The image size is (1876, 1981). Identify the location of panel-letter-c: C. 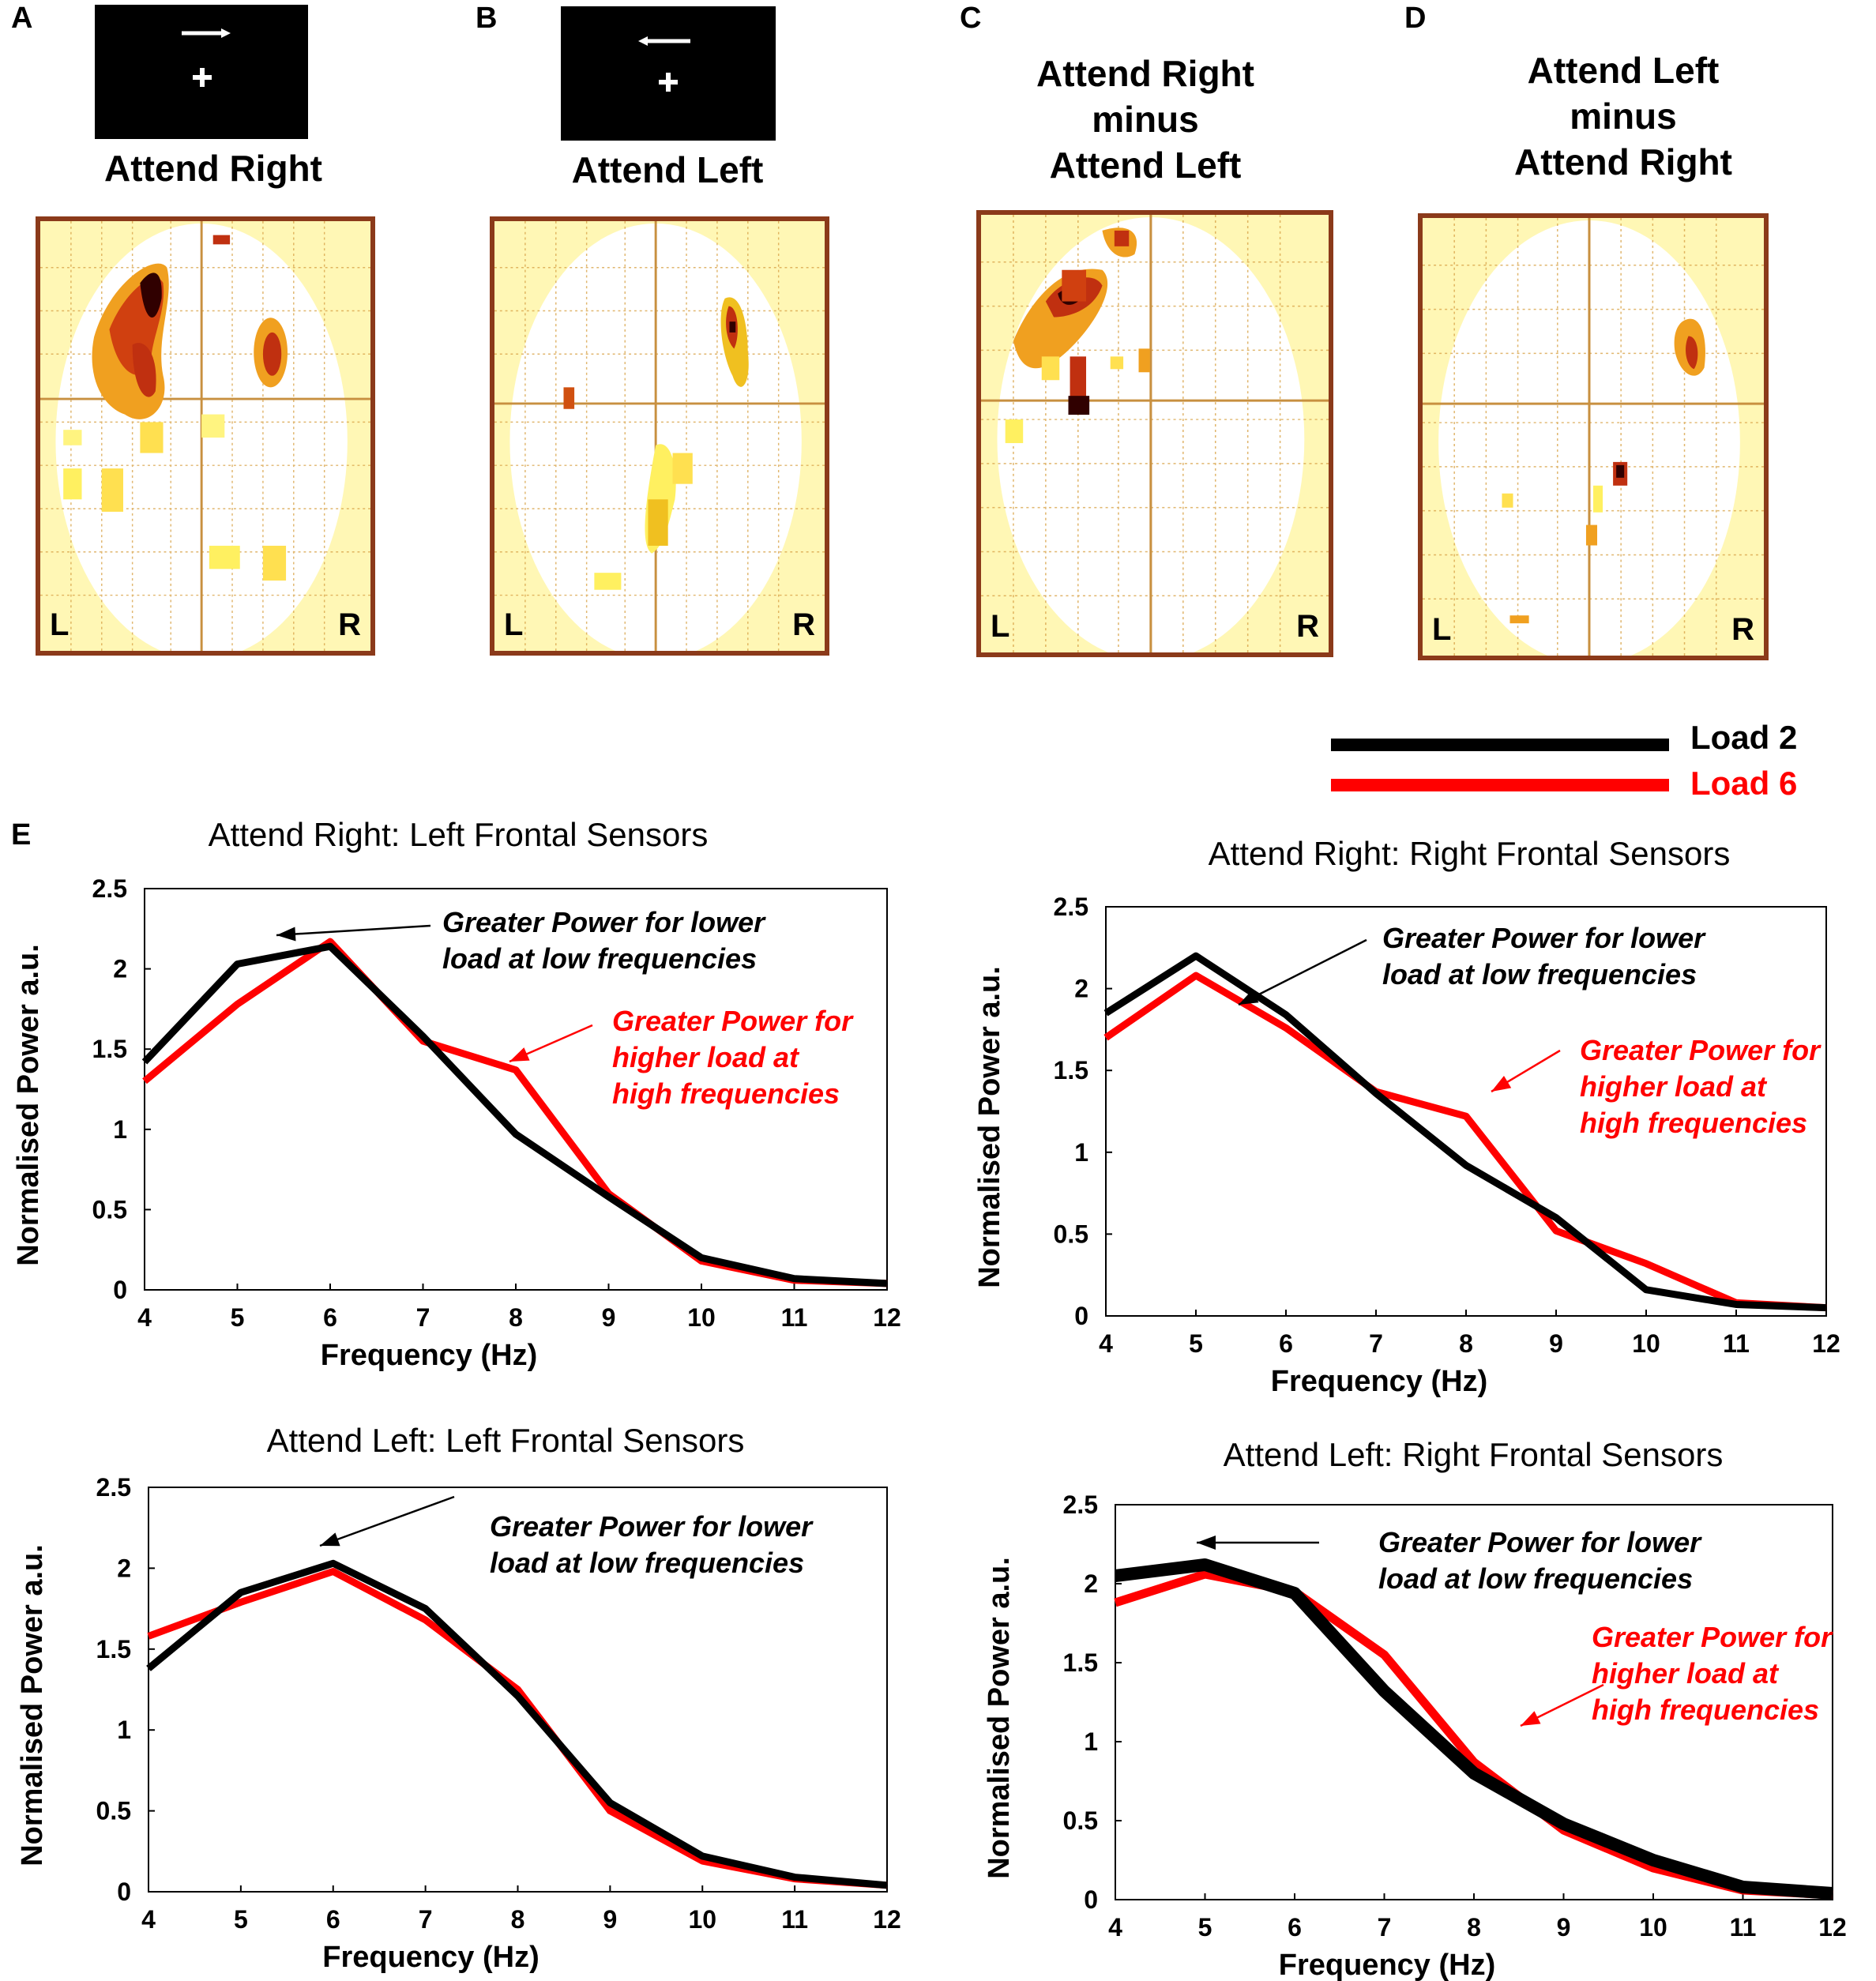
(971, 18).